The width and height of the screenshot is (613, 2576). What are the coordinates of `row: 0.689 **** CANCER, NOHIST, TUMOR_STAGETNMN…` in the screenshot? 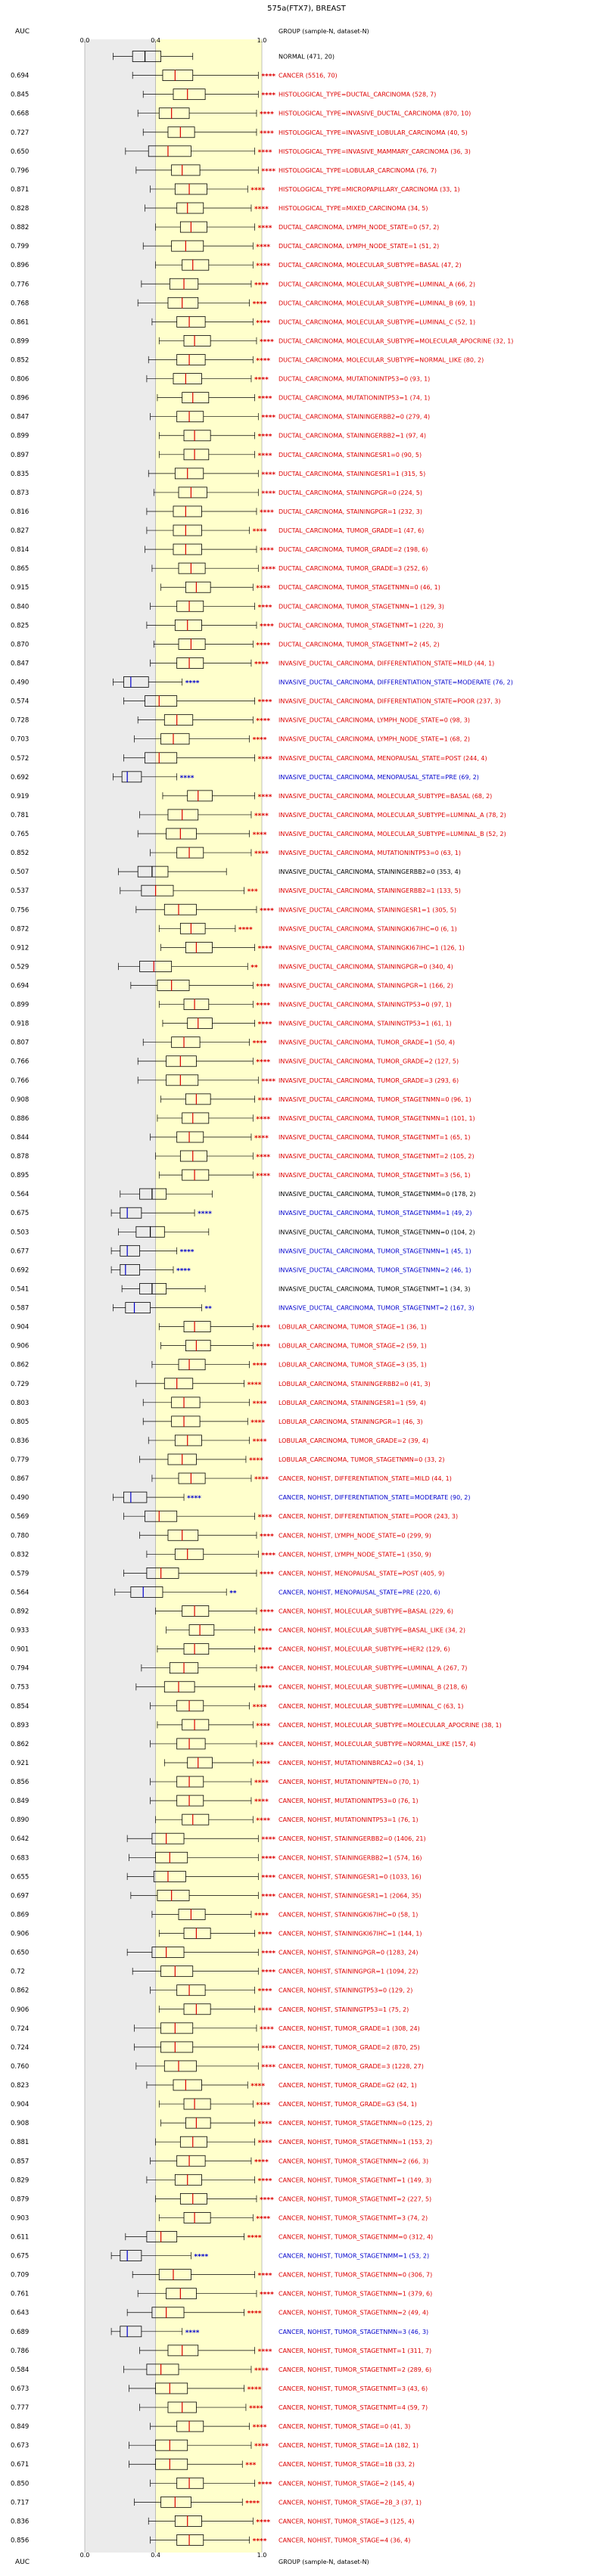 It's located at (219, 2332).